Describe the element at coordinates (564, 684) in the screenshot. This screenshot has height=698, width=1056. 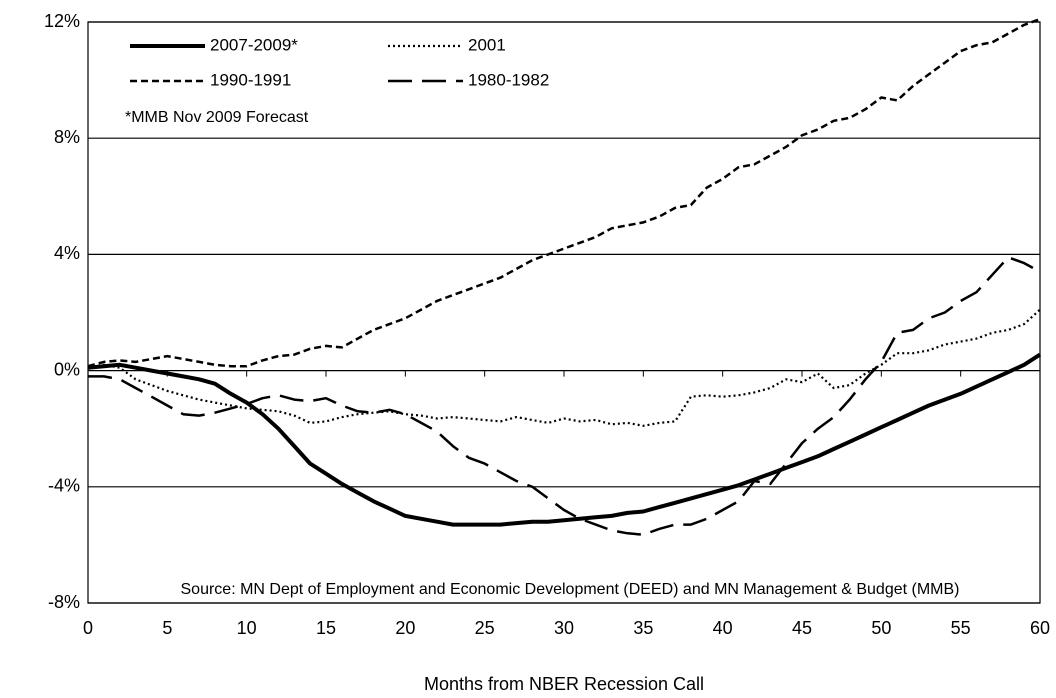
I see `x-axis-label: Months from NBER Recession Call` at that location.